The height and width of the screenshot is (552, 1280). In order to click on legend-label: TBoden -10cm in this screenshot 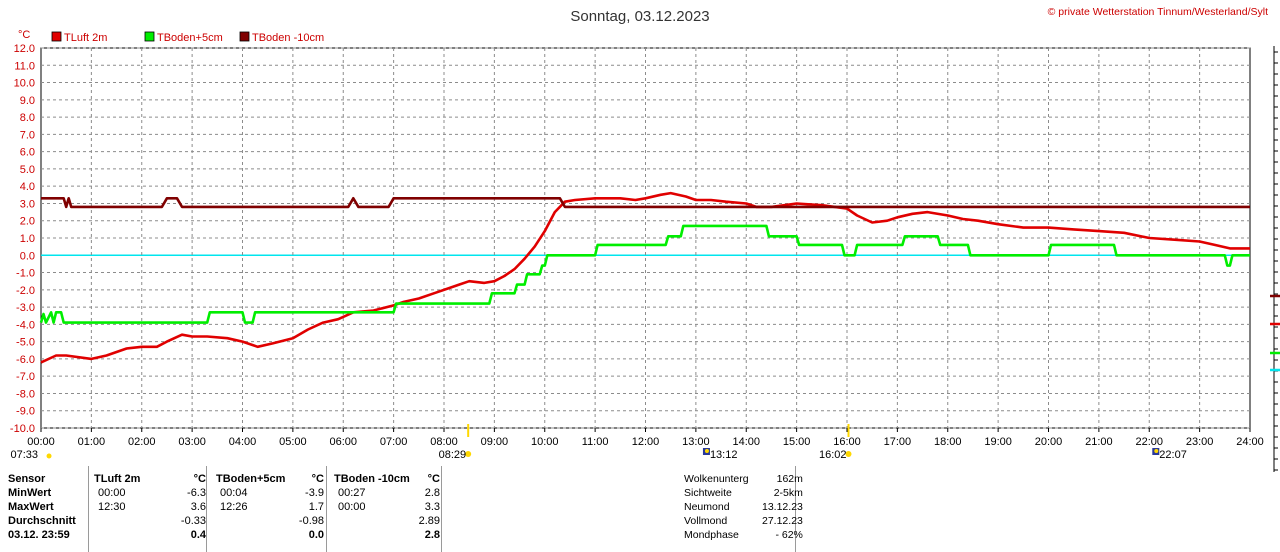, I will do `click(288, 38)`.